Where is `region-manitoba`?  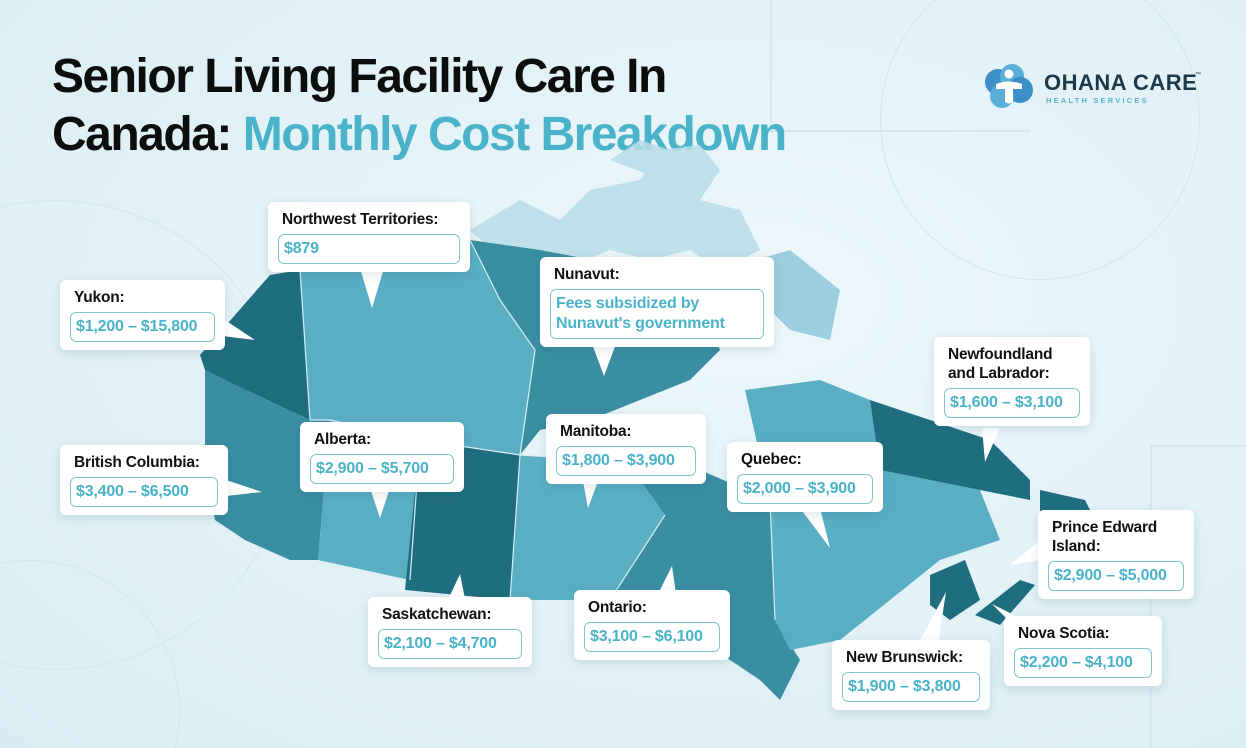
region-manitoba is located at coordinates (587, 527).